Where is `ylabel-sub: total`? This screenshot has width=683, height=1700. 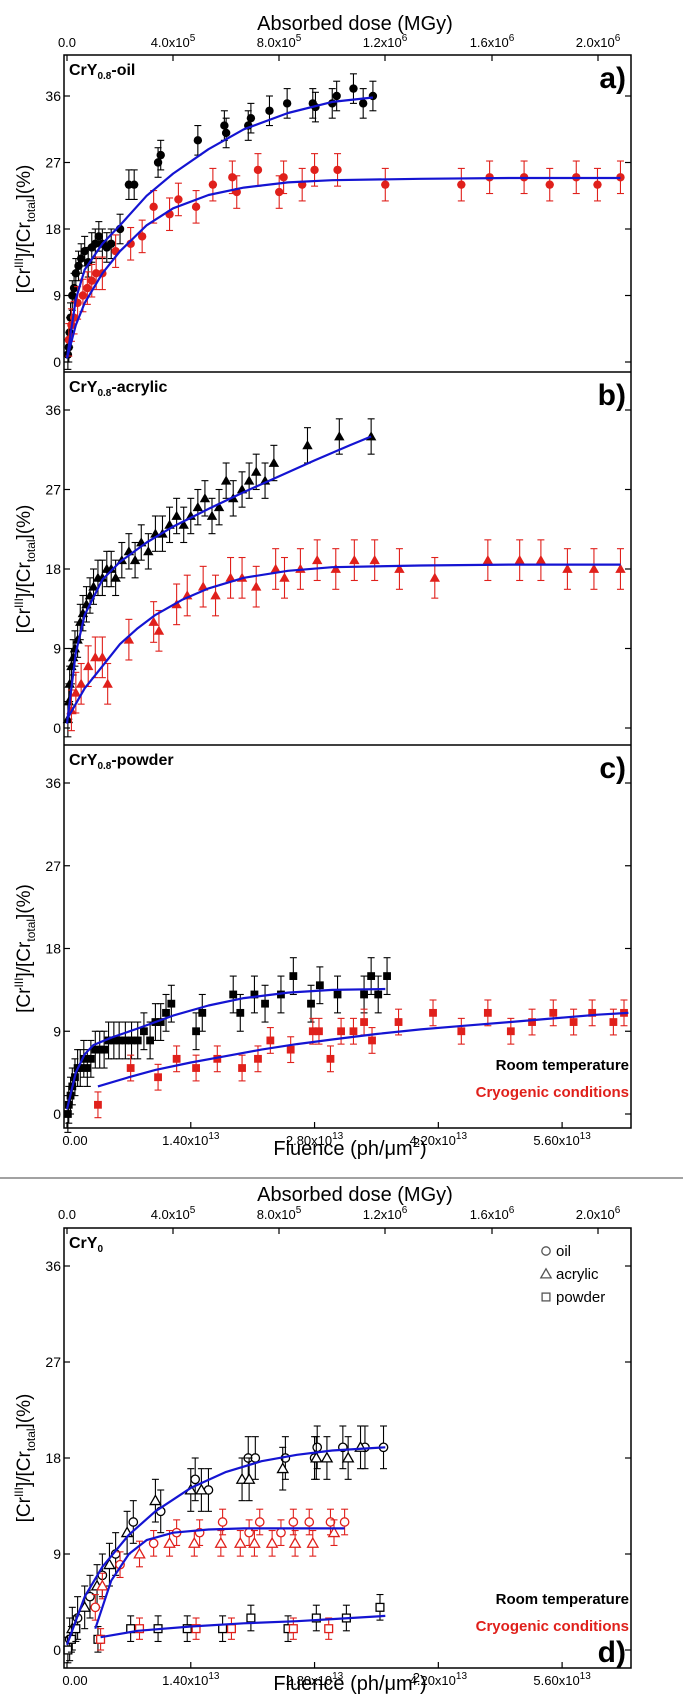 ylabel-sub: total is located at coordinates (31, 210).